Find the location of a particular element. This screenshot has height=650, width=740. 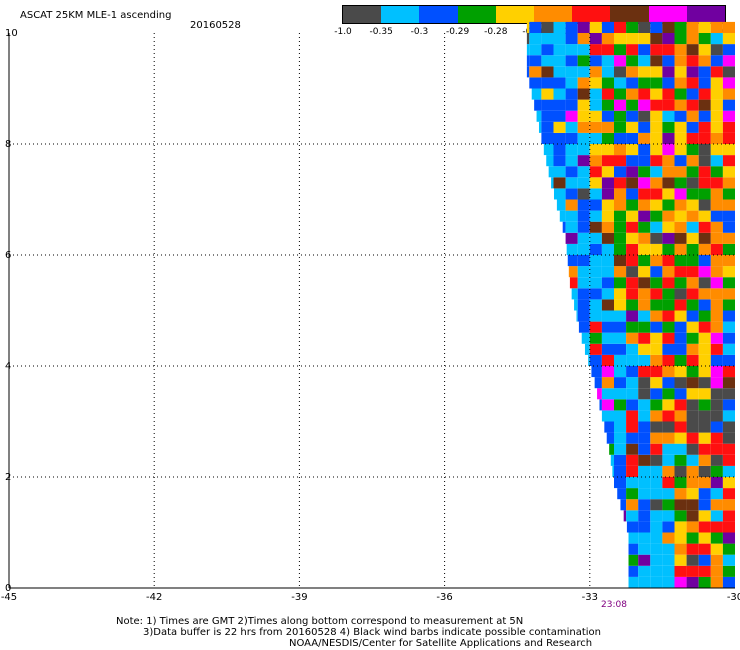

time-annotation: 23:08 is located at coordinates (614, 605).